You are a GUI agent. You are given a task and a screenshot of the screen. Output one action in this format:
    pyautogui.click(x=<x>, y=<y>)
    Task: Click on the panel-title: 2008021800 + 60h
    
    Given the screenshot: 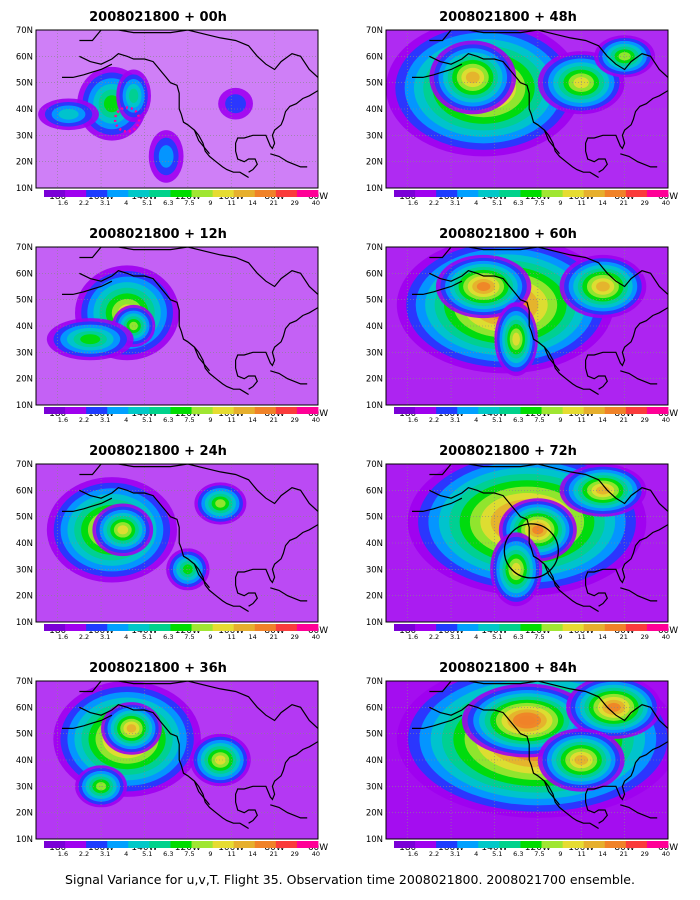 What is the action you would take?
    pyautogui.click(x=508, y=234)
    